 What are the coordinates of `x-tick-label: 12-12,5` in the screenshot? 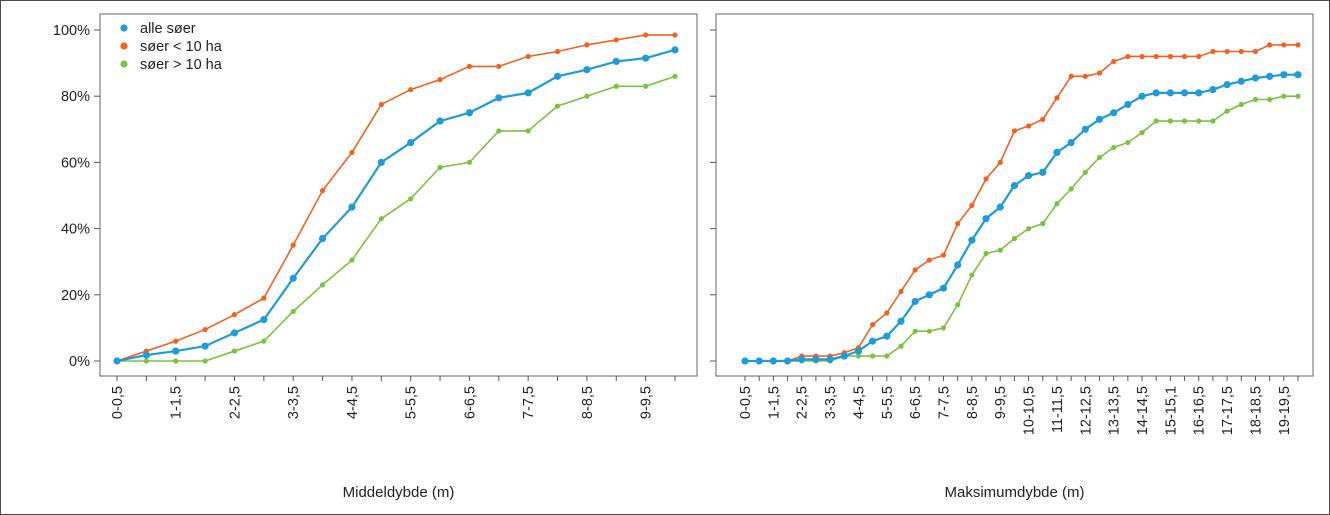 It's located at (1086, 410).